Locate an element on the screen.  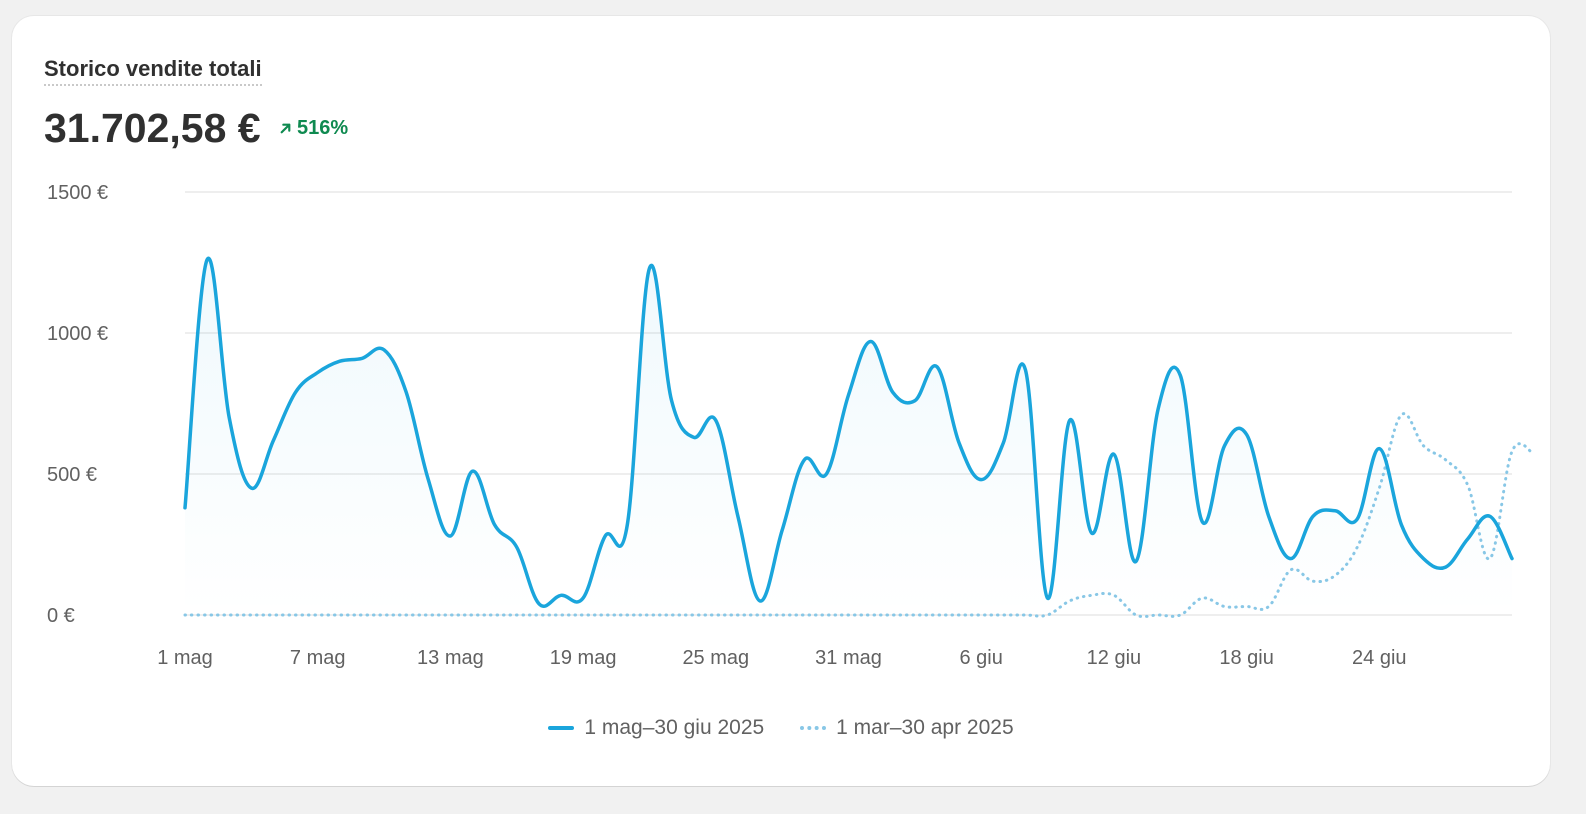
x-tick-label: 13 mag is located at coordinates (450, 658).